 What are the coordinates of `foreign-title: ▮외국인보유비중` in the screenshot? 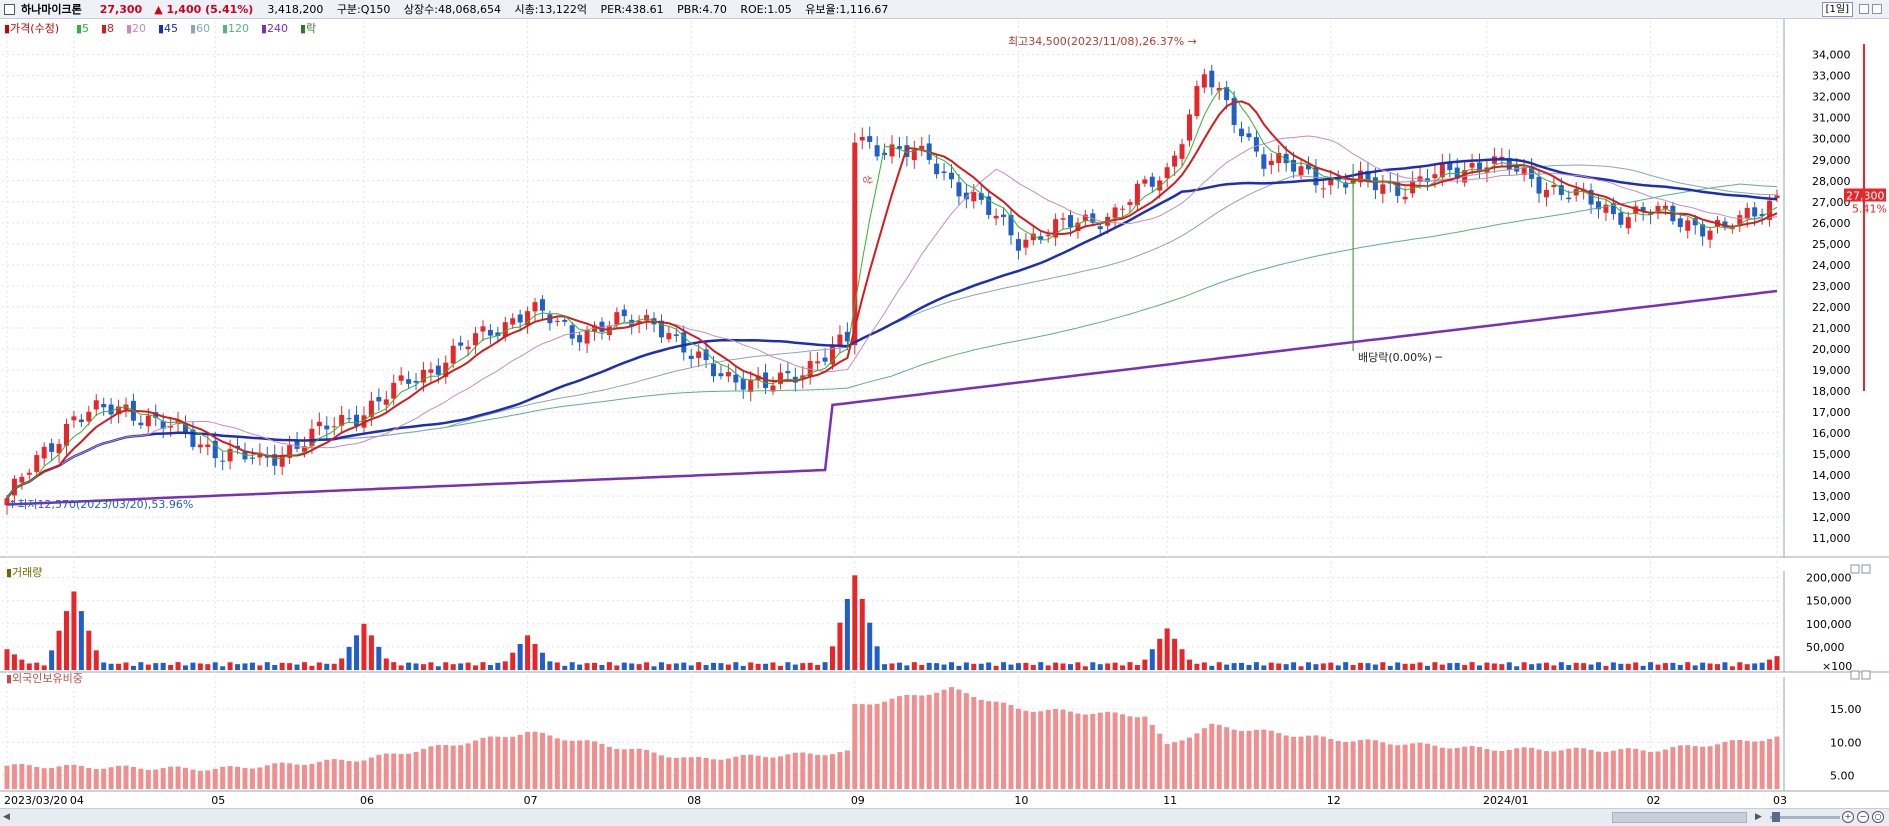 It's located at (44, 678).